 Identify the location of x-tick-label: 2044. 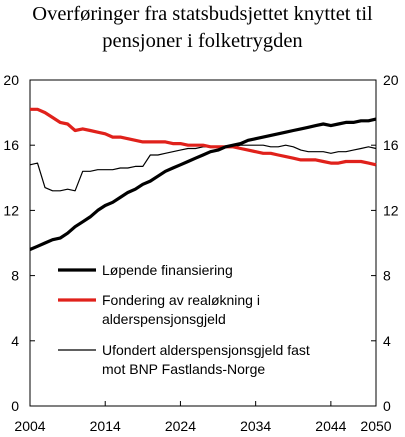
(330, 426).